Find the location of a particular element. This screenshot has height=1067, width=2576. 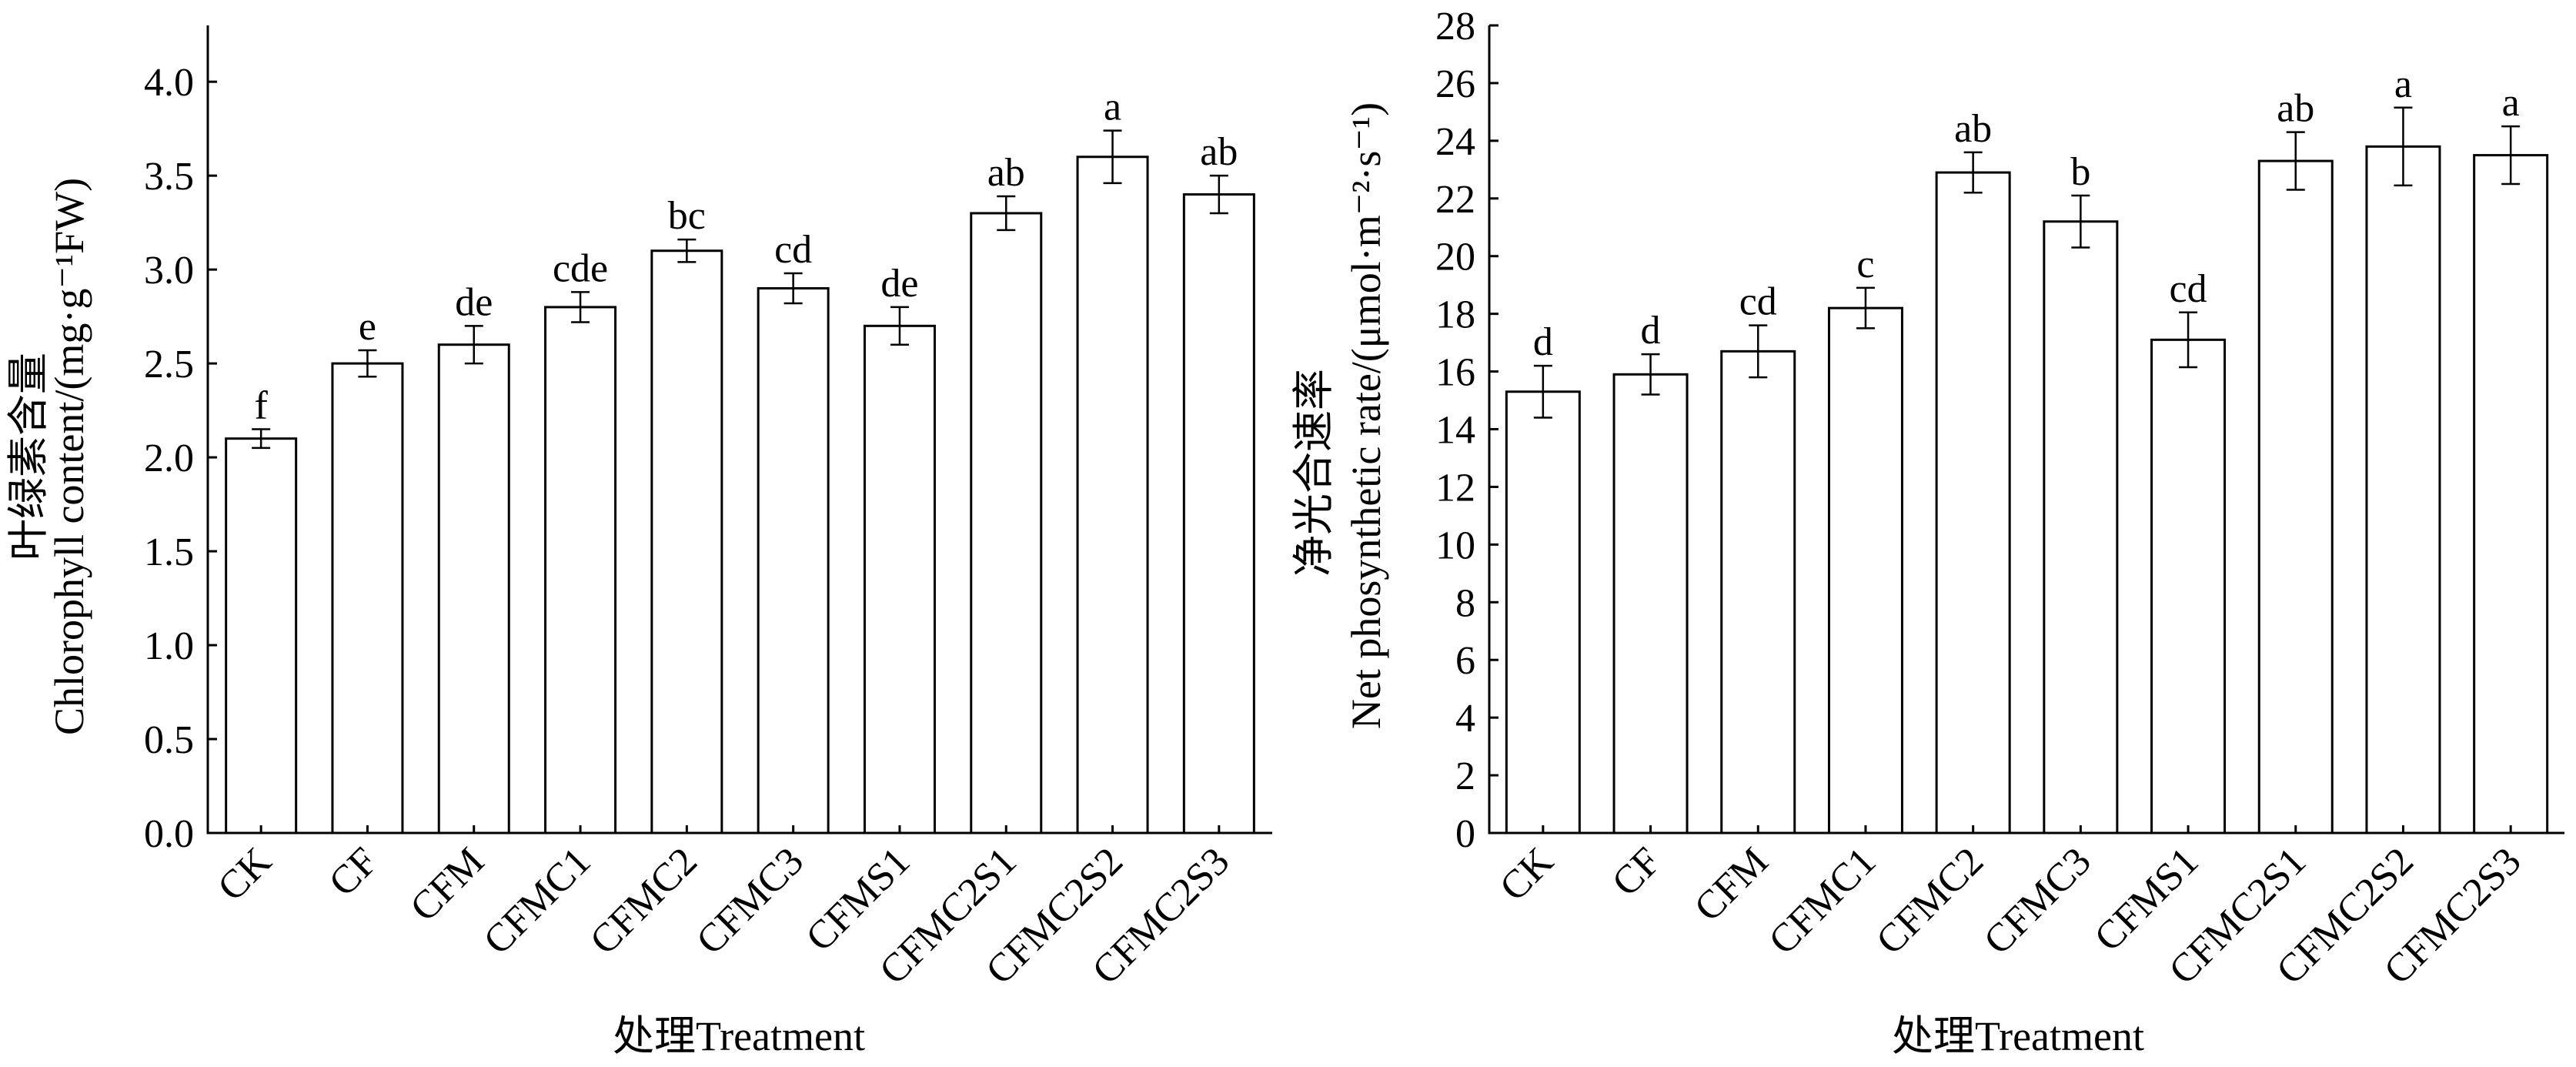

y-tick-label: 3.0 is located at coordinates (169, 271).